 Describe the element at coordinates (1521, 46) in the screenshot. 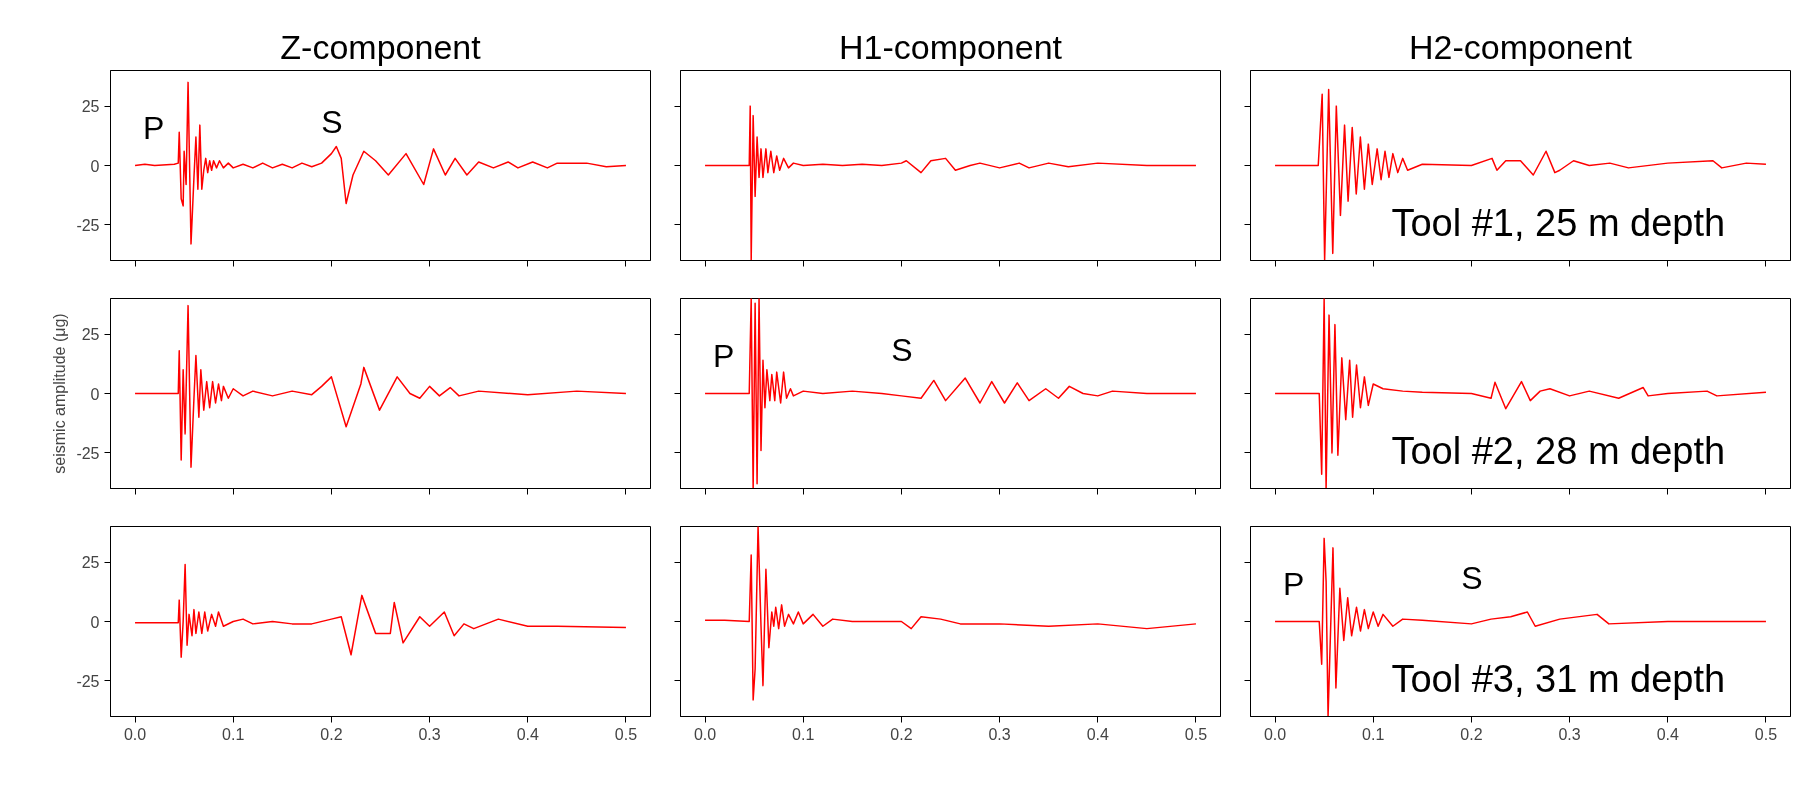

I see `chart-title: H2-component` at that location.